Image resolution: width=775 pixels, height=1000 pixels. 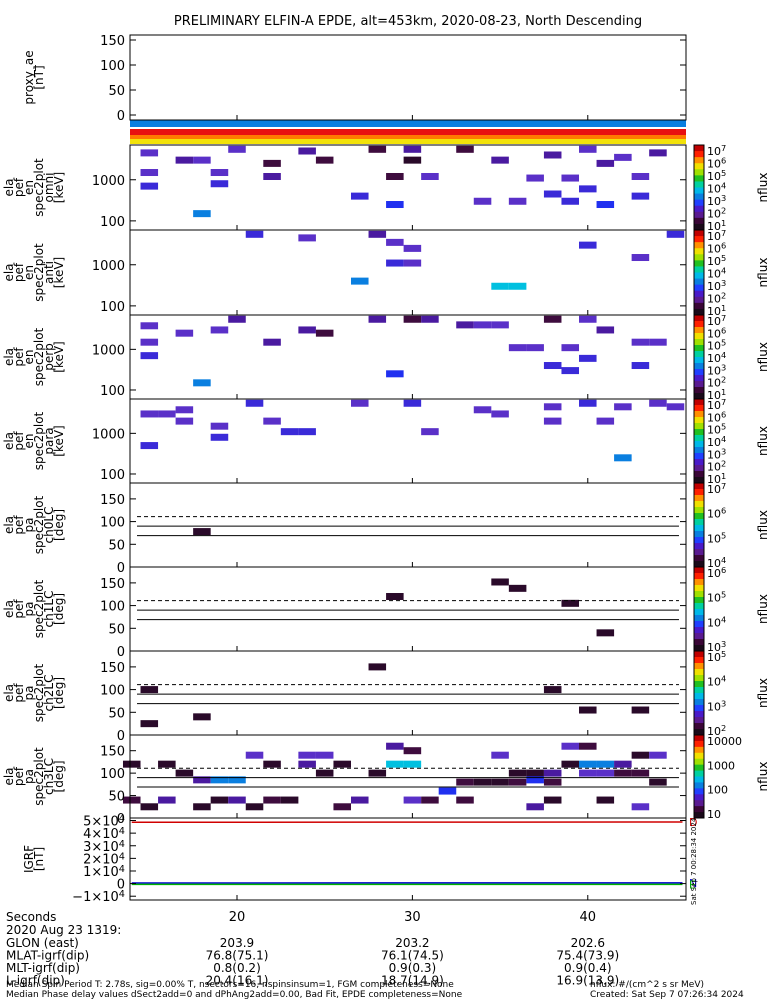 I want to click on y-tick-label: 1×10⁴, so click(x=104, y=872).